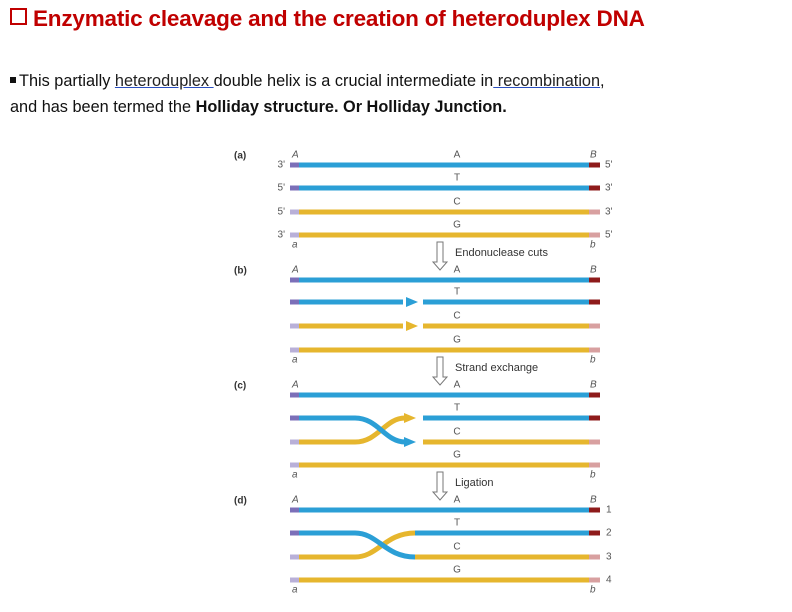 The height and width of the screenshot is (612, 792). What do you see at coordinates (496, 368) in the screenshot?
I see `step-label: Strand exchange` at bounding box center [496, 368].